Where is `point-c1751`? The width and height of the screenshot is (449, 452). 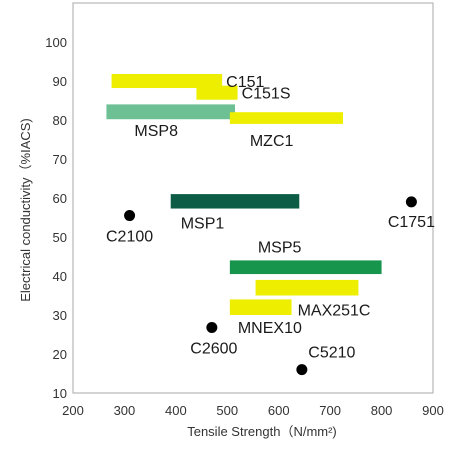
point-c1751 is located at coordinates (411, 202).